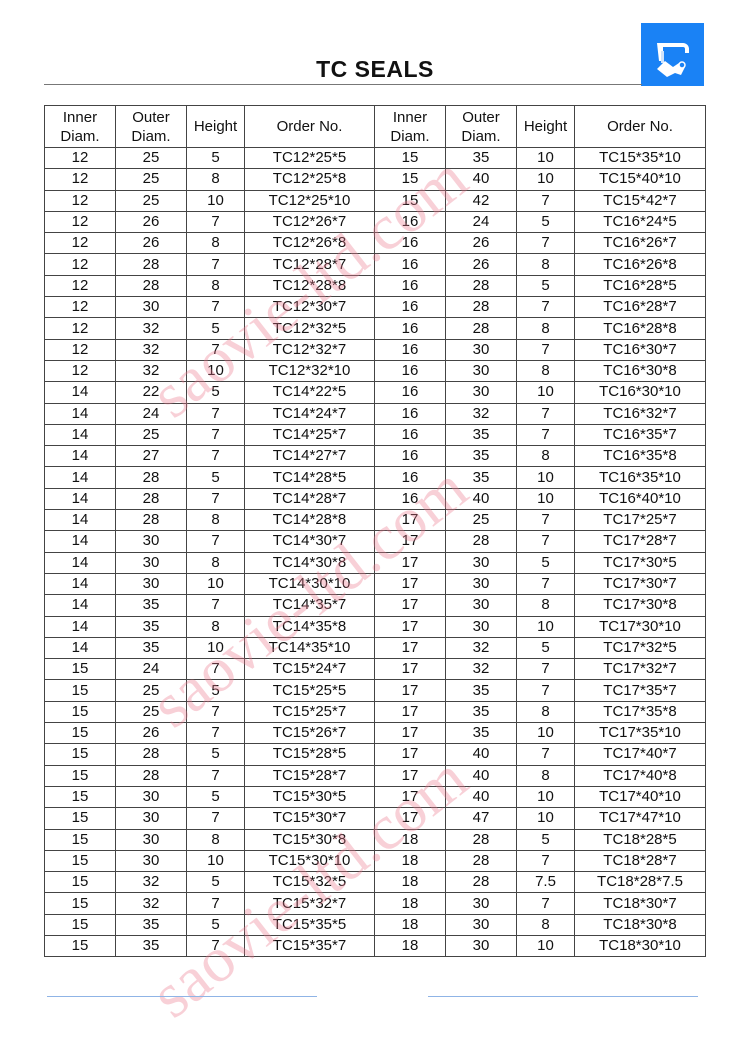 This screenshot has width=750, height=1060. Describe the element at coordinates (309, 882) in the screenshot. I see `table-cell: TC15*32*5` at that location.